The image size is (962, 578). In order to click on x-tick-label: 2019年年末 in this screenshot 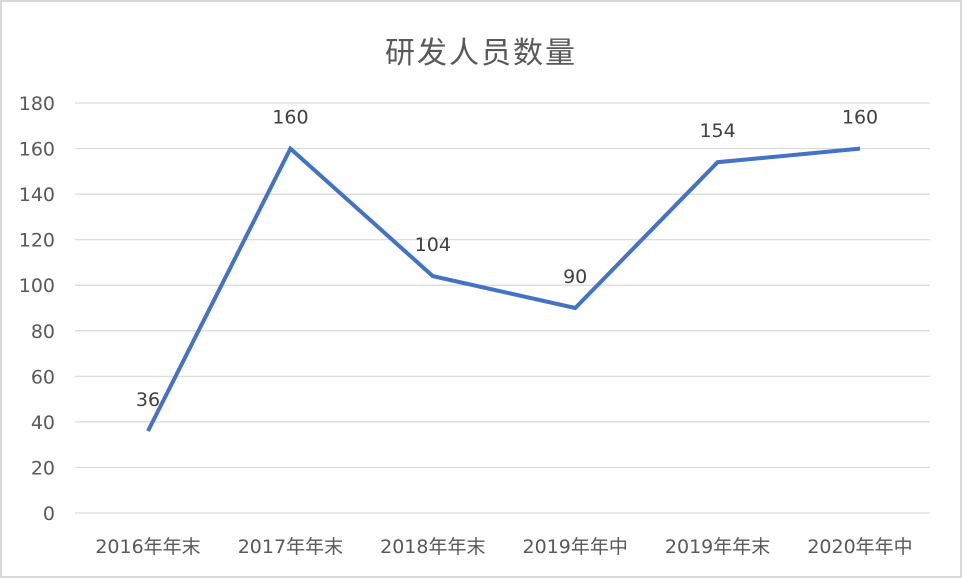, I will do `click(717, 547)`.